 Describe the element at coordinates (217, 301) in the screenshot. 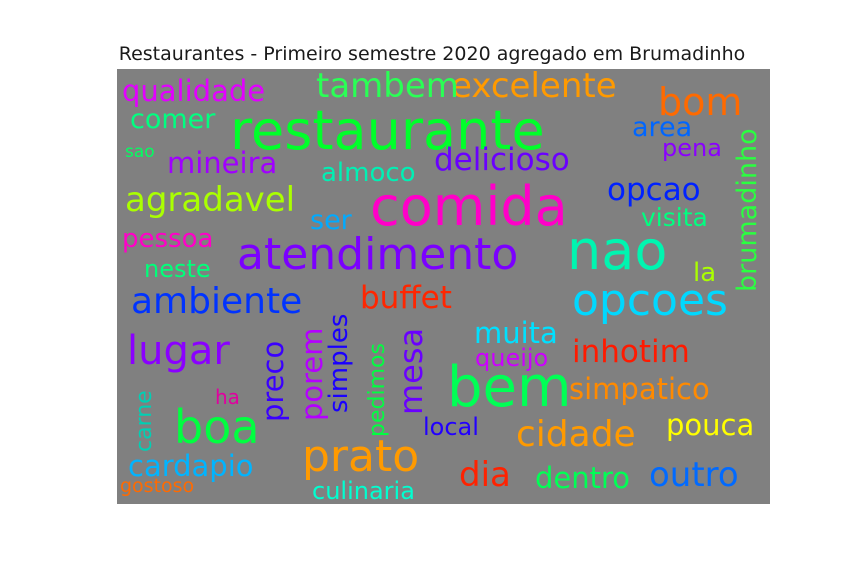

I see `word-ambiente: ambiente` at that location.